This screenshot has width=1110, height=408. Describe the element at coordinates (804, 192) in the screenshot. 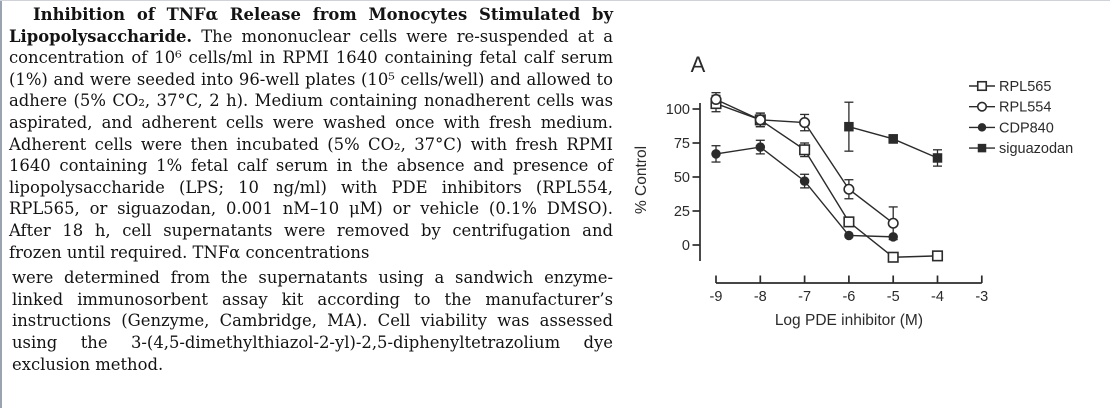

I see `series-line-CDP840` at that location.